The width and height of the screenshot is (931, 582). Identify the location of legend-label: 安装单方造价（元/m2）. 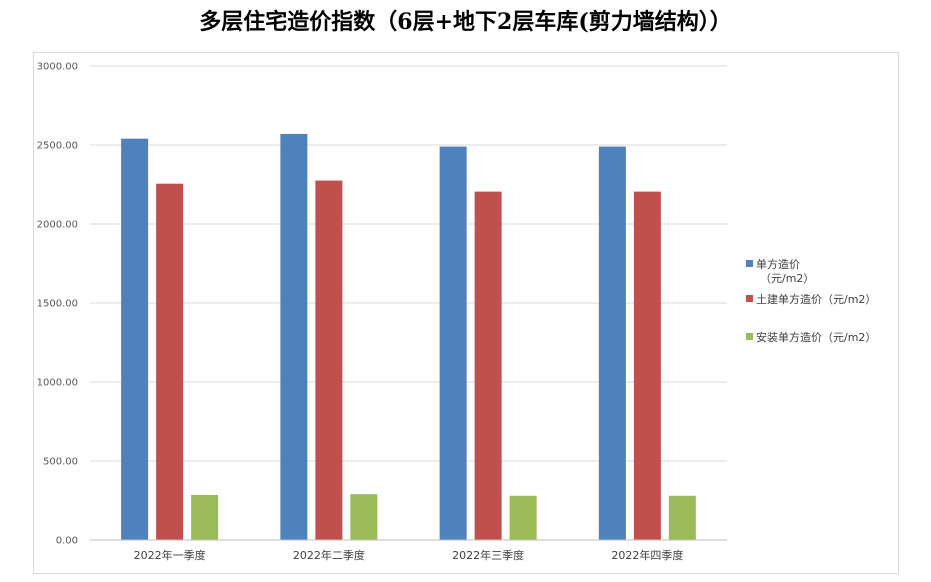
(816, 337).